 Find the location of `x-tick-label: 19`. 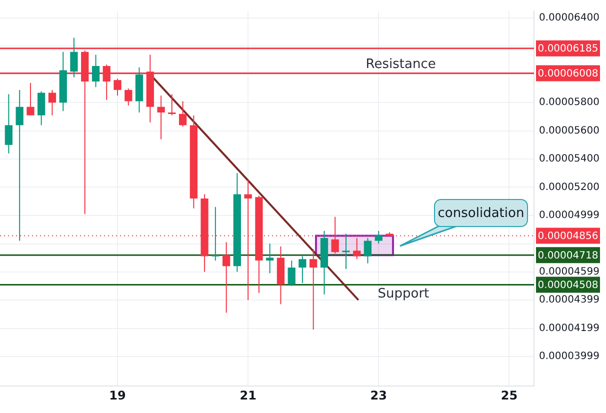

x-tick-label: 19 is located at coordinates (117, 395).